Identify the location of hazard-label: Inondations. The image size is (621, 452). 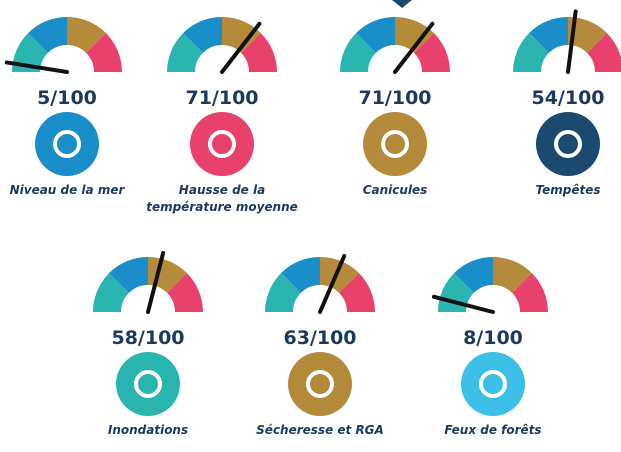
(148, 430).